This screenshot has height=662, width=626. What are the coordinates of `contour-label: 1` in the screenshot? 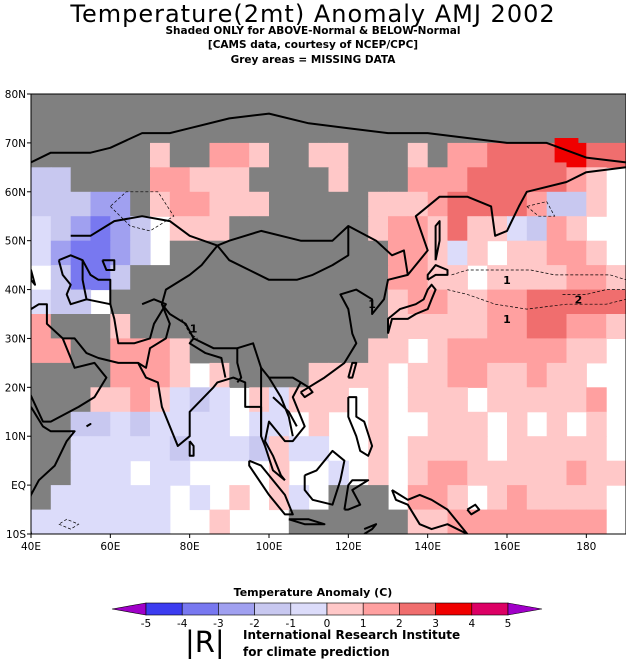 It's located at (194, 329).